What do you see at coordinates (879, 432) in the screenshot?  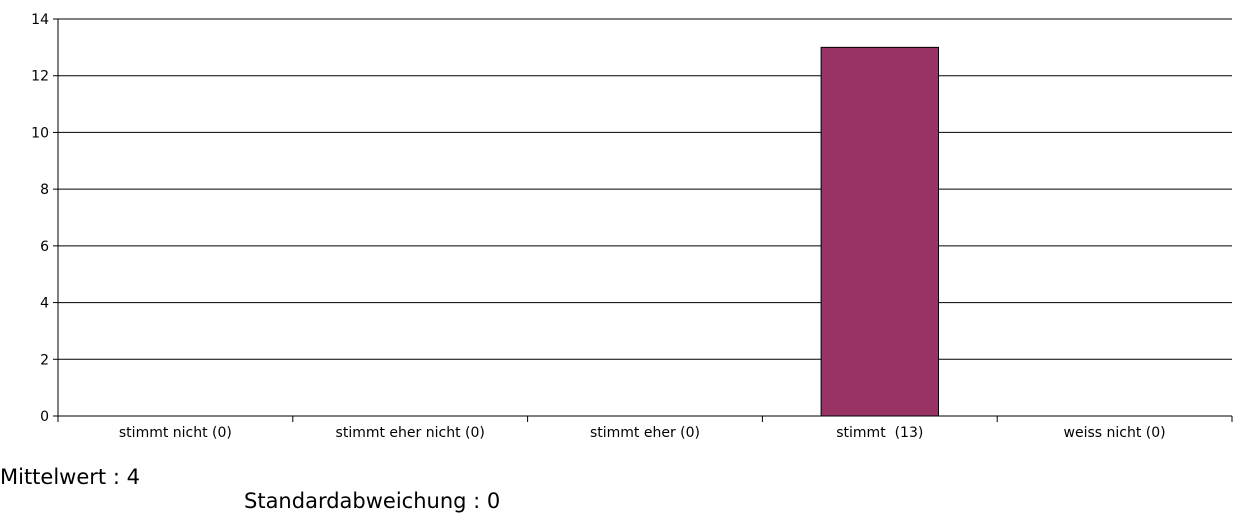 I see `x-tick-label: stimmt (13)` at bounding box center [879, 432].